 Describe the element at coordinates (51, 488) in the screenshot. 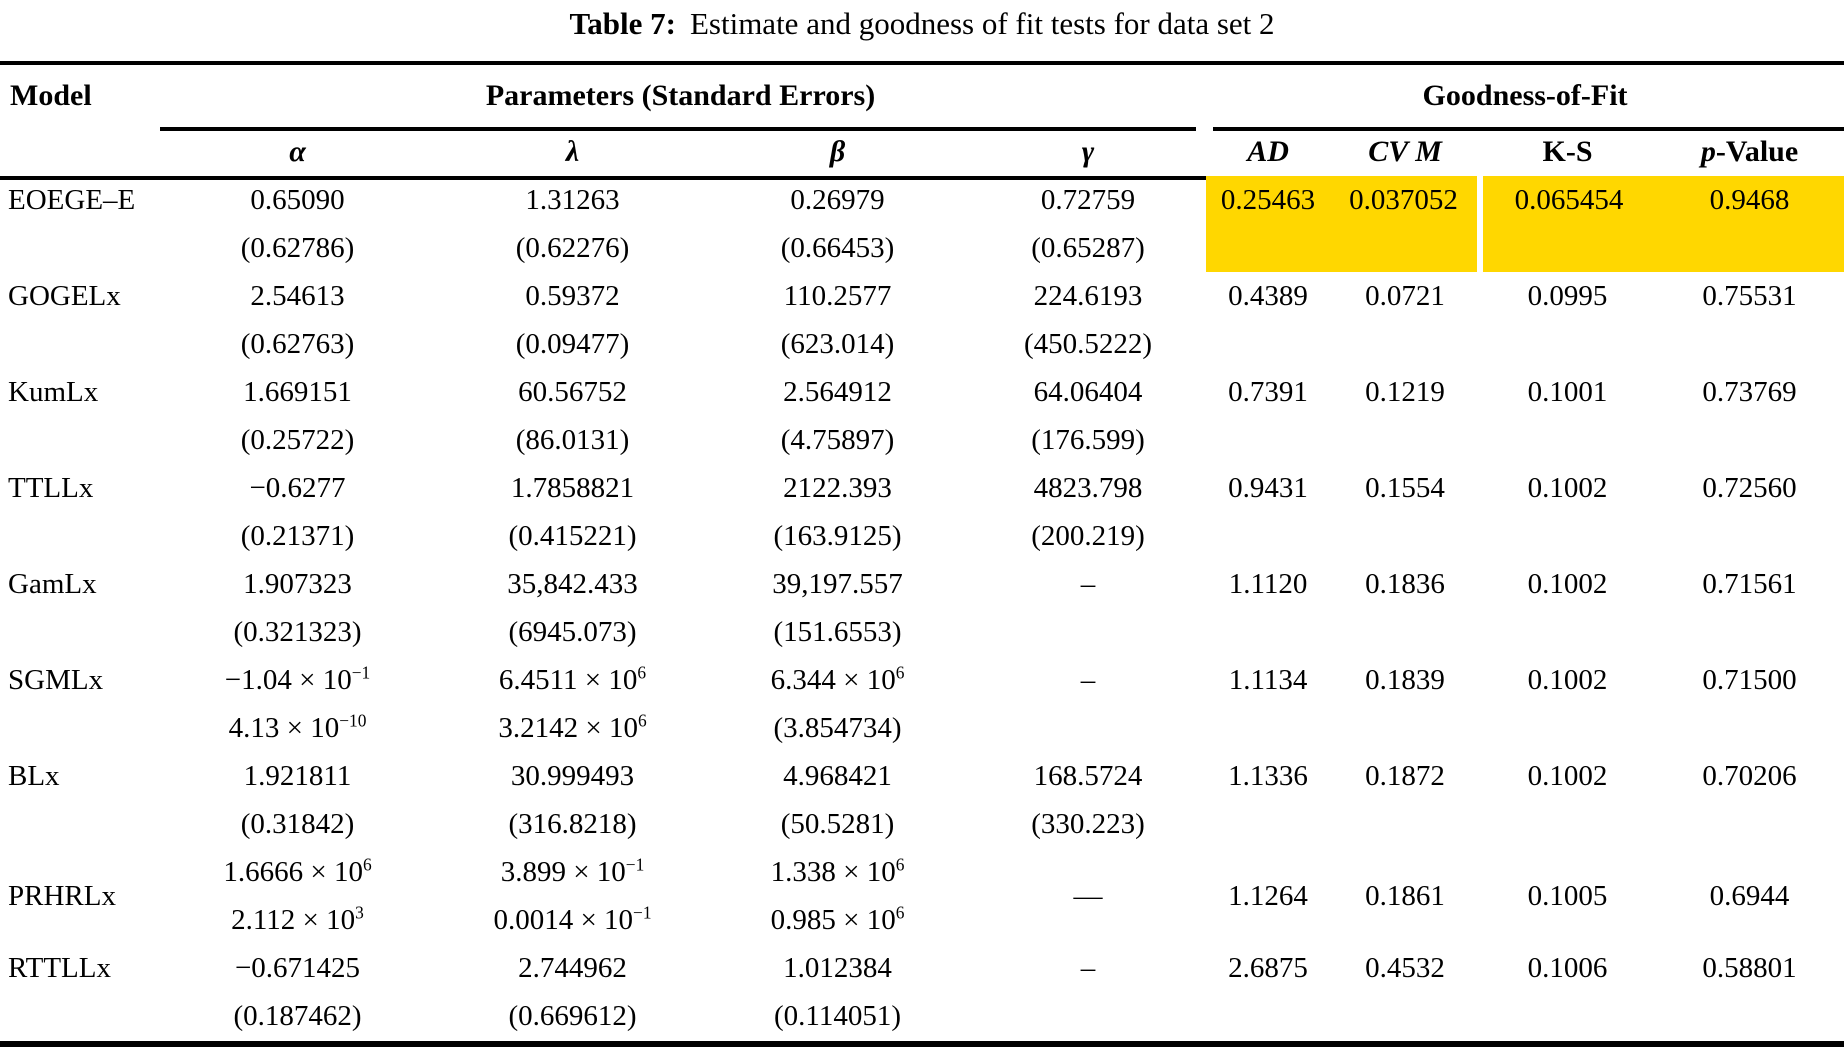

I see `model-name: TTLLx` at that location.